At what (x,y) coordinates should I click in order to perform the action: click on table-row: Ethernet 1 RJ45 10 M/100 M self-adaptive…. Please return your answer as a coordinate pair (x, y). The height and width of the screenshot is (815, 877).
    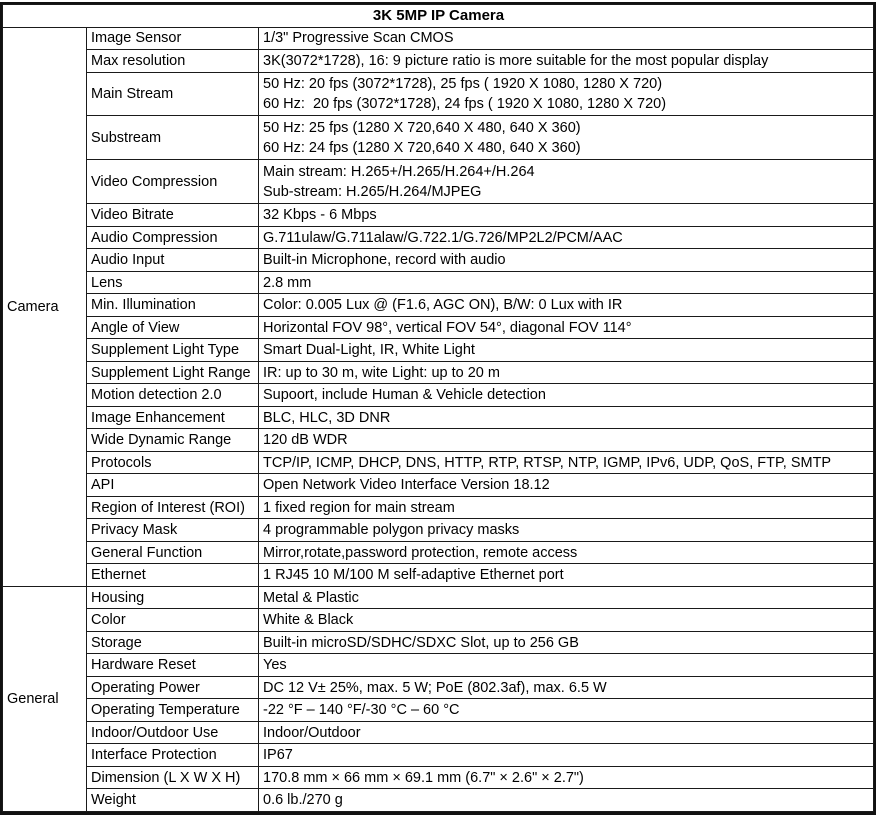
    Looking at the image, I should click on (438, 575).